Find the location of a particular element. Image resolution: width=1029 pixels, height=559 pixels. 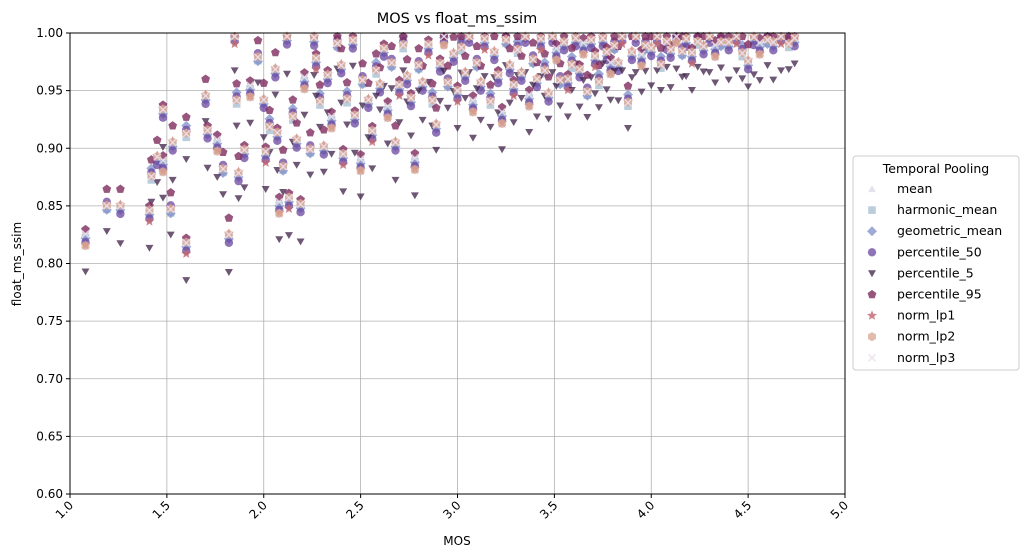

legend-item: percentile_95 is located at coordinates (924, 294).